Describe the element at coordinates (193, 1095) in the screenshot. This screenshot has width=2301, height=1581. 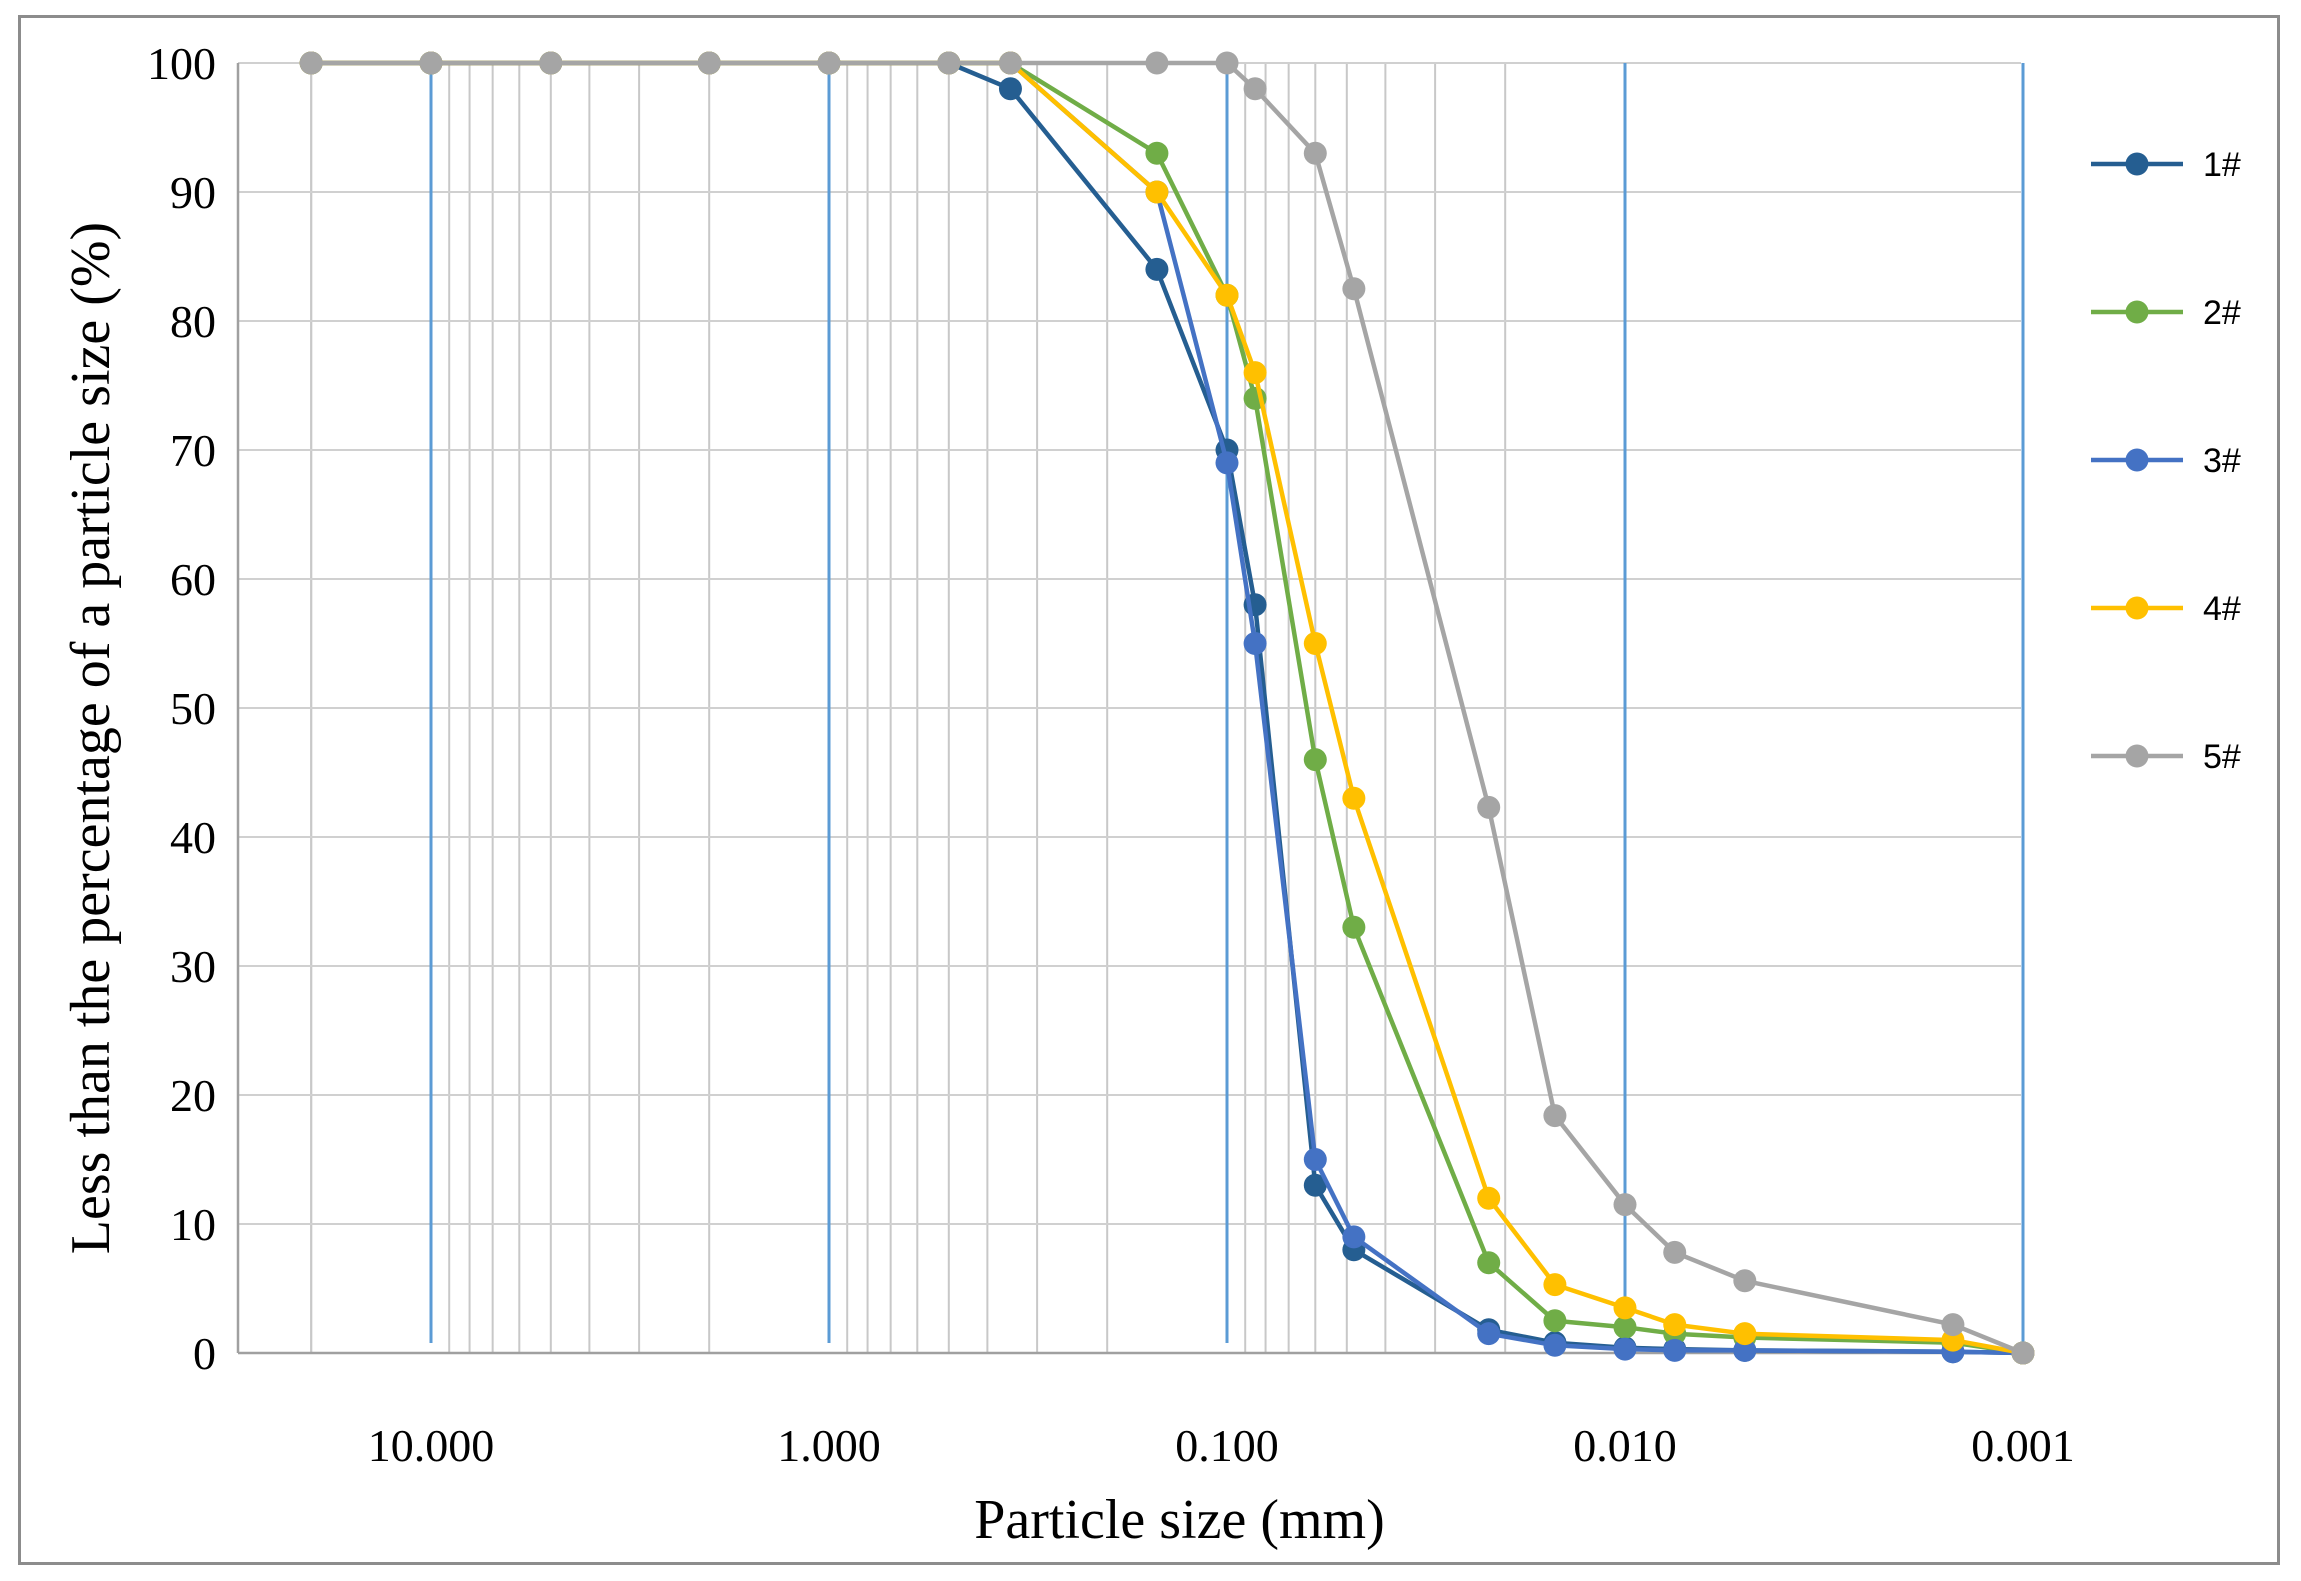
I see `y-tick-label: 20` at that location.